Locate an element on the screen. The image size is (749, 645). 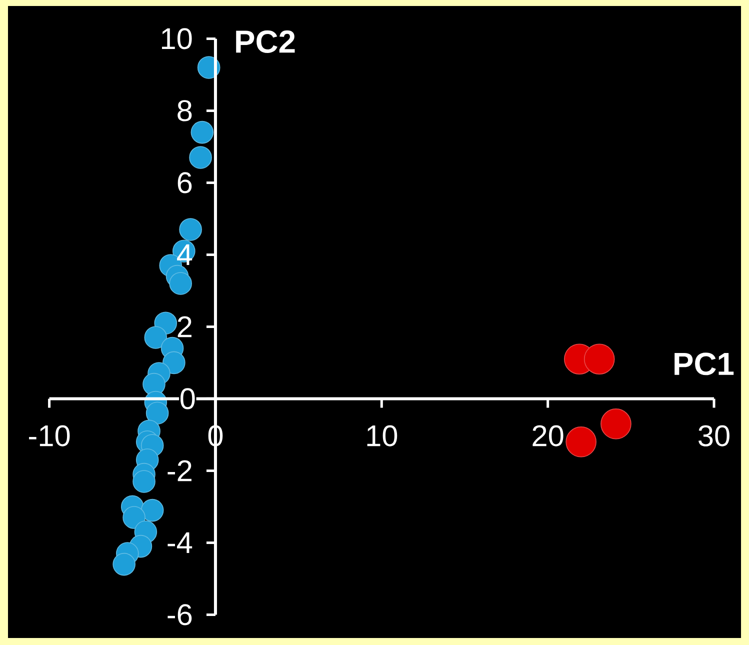
y-tick-label: -4 is located at coordinates (180, 542).